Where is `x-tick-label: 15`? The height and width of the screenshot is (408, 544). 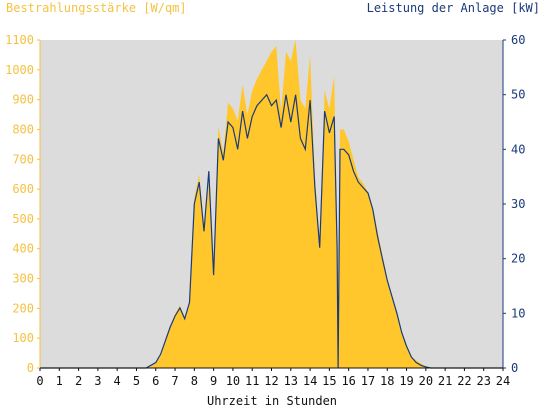
x-tick-label: 15 is located at coordinates (329, 381).